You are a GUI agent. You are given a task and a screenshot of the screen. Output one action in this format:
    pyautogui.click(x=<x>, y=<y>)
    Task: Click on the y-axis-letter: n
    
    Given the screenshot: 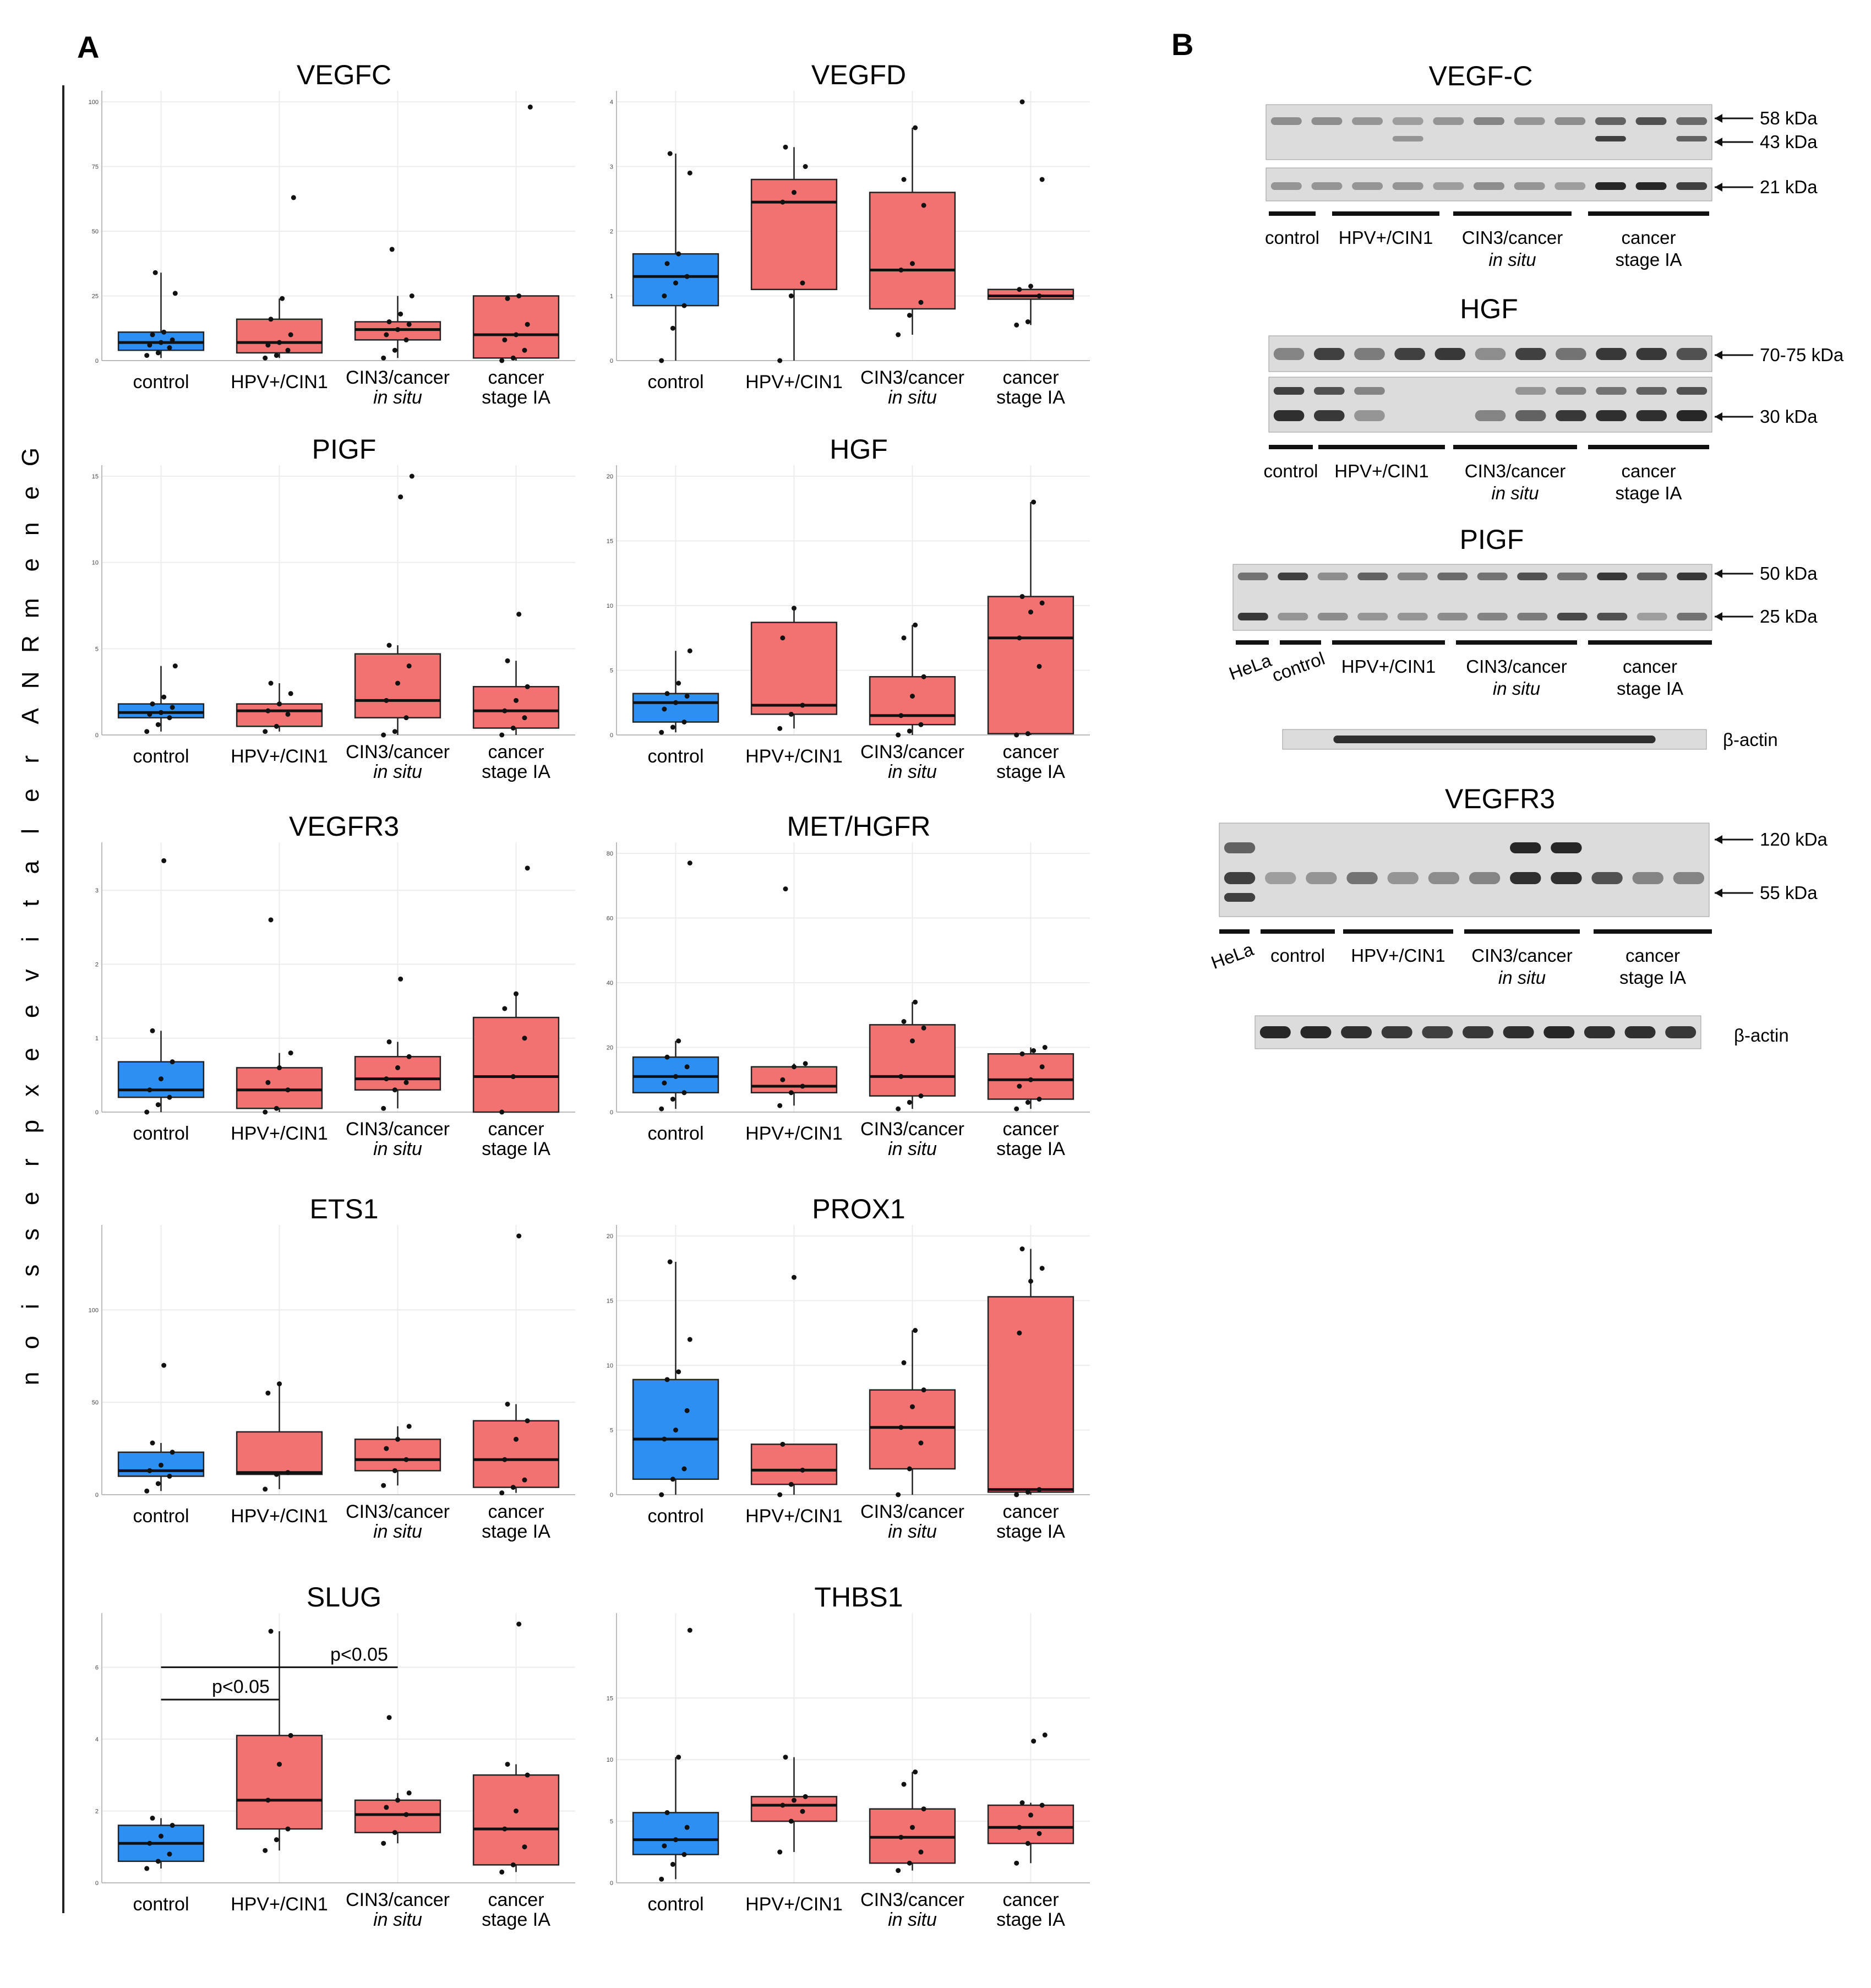 What is the action you would take?
    pyautogui.click(x=30, y=1379)
    